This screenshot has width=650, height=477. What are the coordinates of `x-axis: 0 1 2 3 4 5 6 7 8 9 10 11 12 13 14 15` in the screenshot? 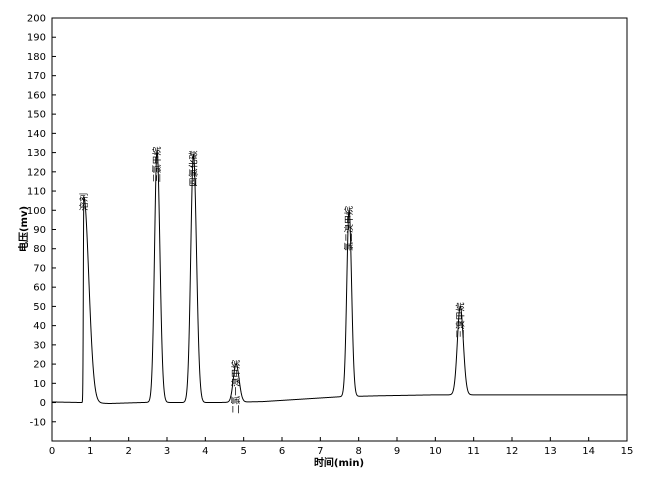 It's located at (341, 447).